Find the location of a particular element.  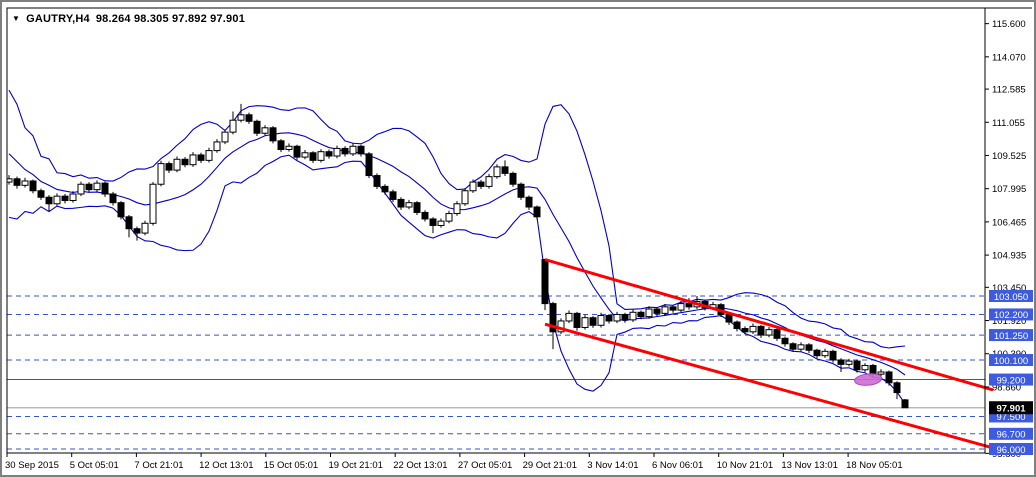

time-scale-label: 22 Oct 13:01 is located at coordinates (420, 465).